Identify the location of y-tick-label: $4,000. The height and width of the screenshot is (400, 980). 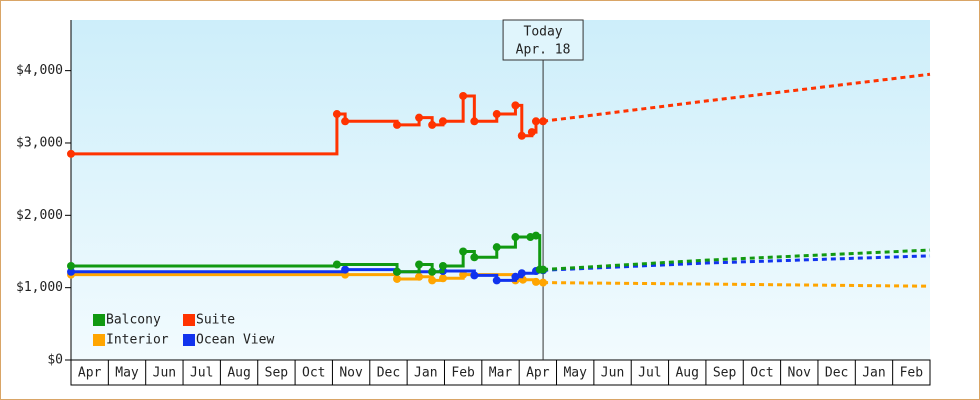
(39, 70).